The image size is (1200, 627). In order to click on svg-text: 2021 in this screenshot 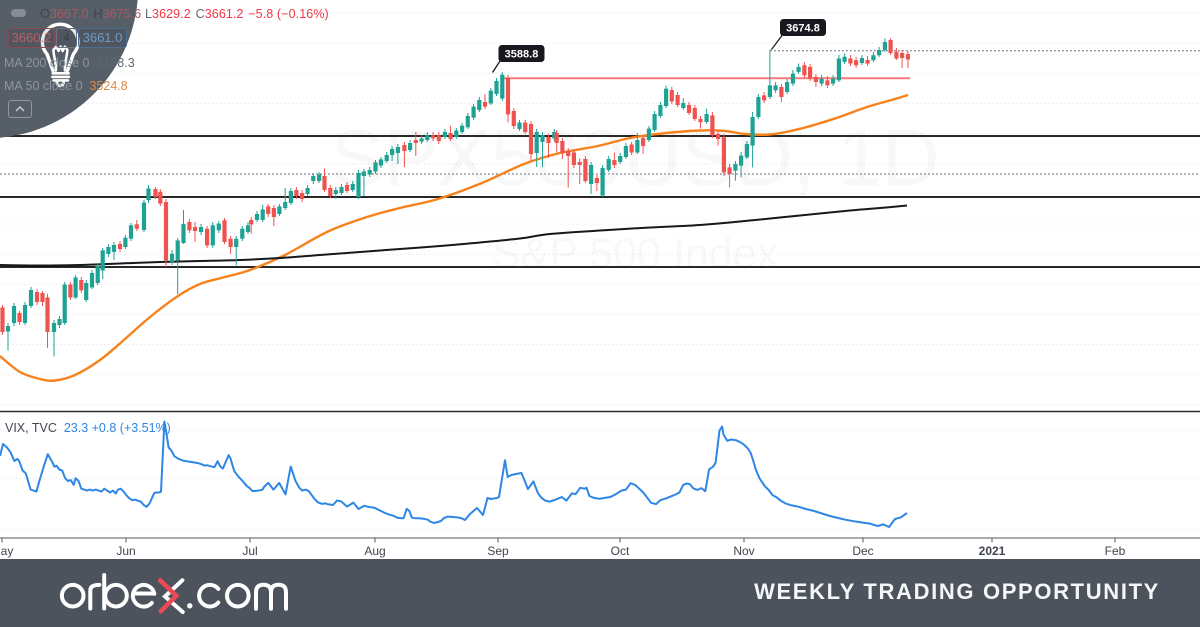, I will do `click(992, 551)`.